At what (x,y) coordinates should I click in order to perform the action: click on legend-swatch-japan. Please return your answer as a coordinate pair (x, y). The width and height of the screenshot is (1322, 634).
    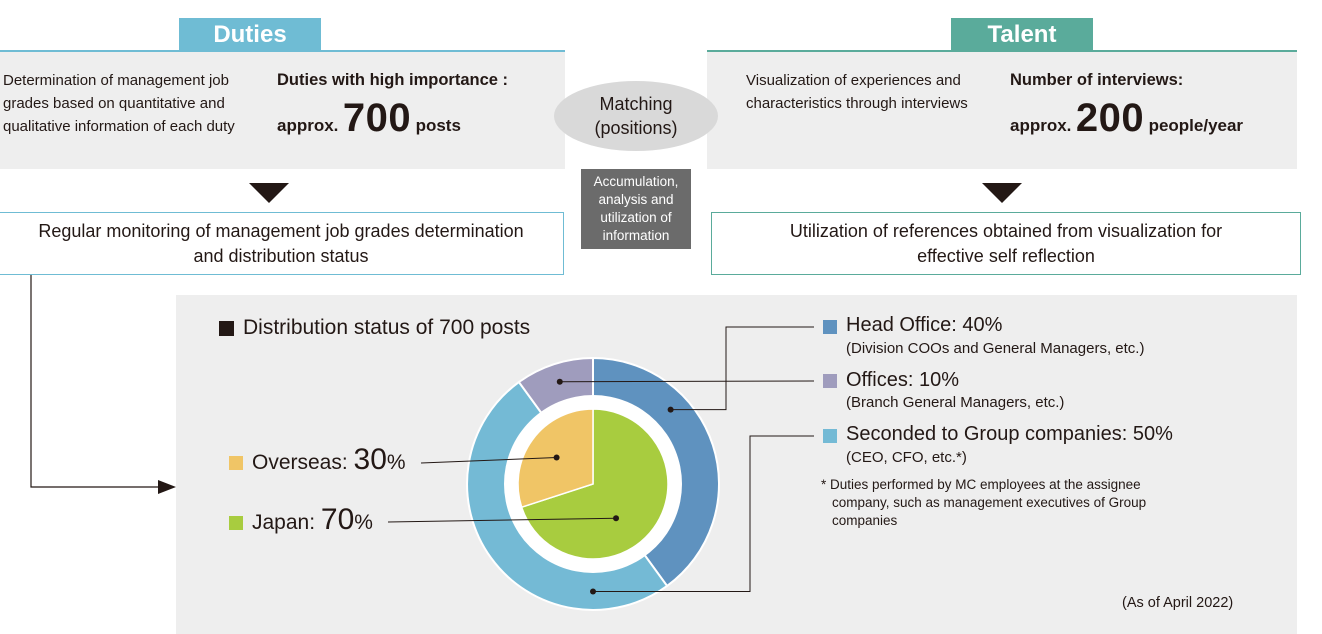
    Looking at the image, I should click on (236, 523).